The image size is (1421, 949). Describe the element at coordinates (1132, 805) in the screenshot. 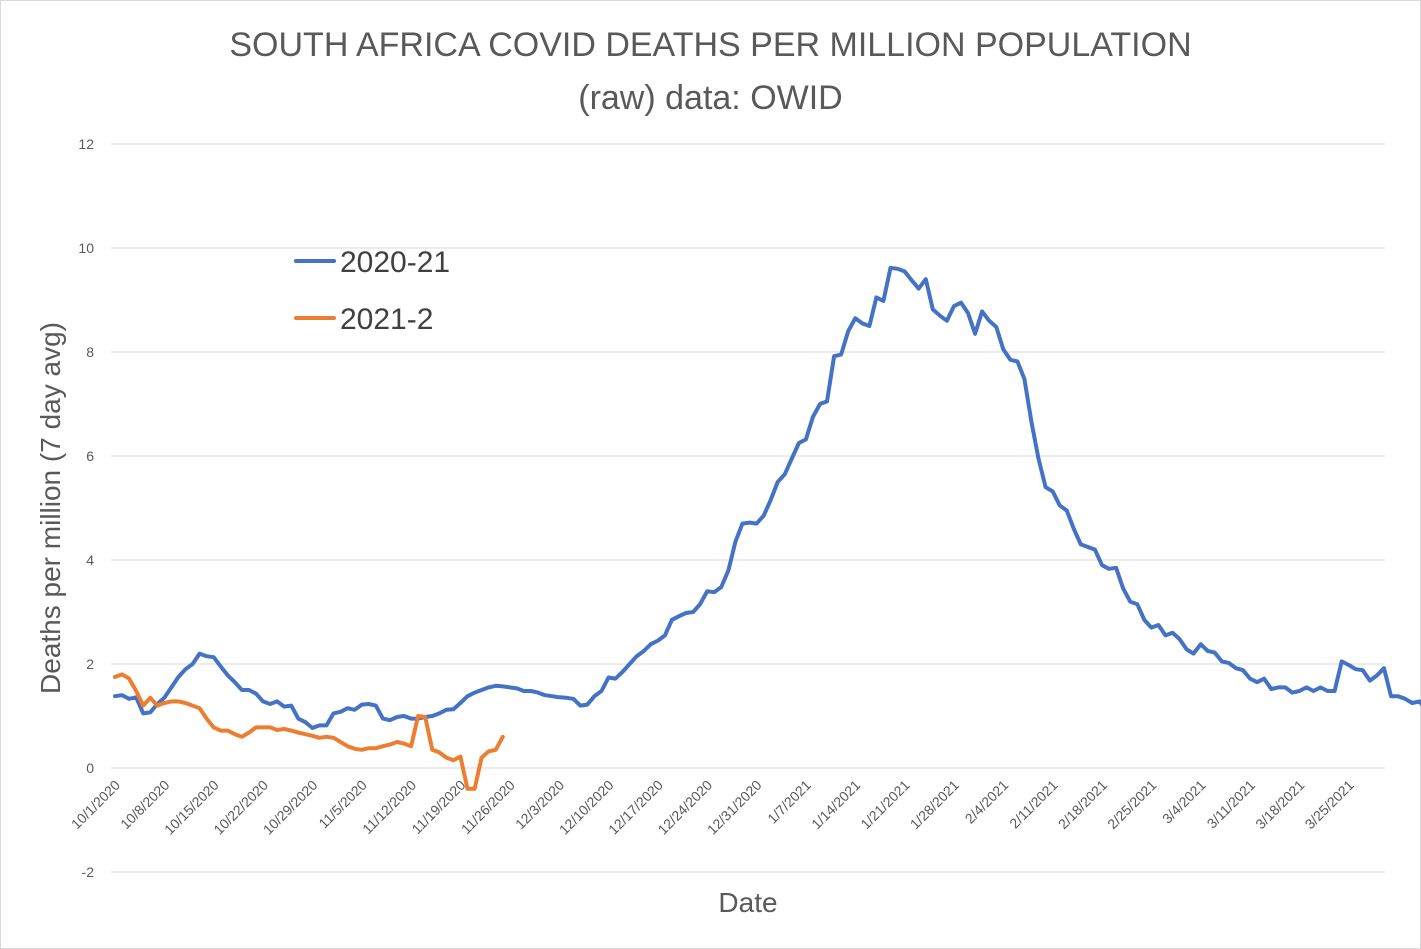

I see `x-tick-label: 2/25/2021` at that location.